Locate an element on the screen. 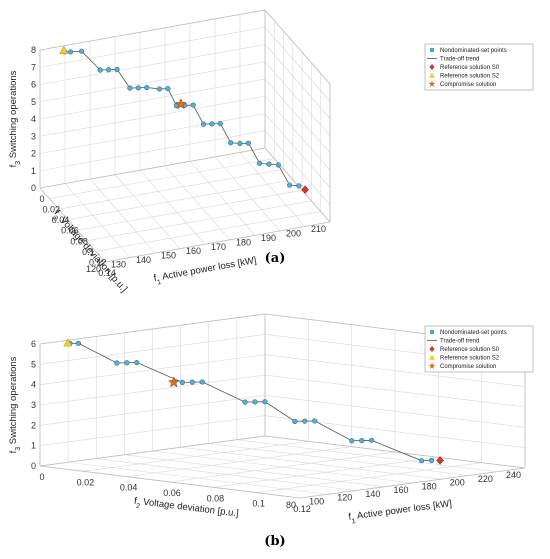 The width and height of the screenshot is (550, 559). y-tick-label: 0.04 is located at coordinates (129, 488).